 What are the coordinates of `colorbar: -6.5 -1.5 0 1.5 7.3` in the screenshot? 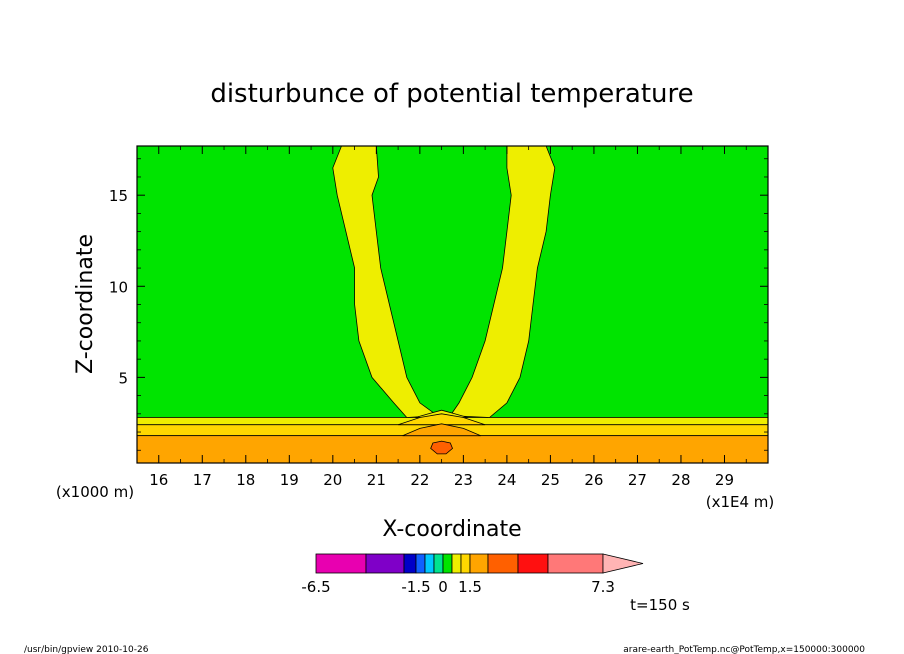 It's located at (472, 574).